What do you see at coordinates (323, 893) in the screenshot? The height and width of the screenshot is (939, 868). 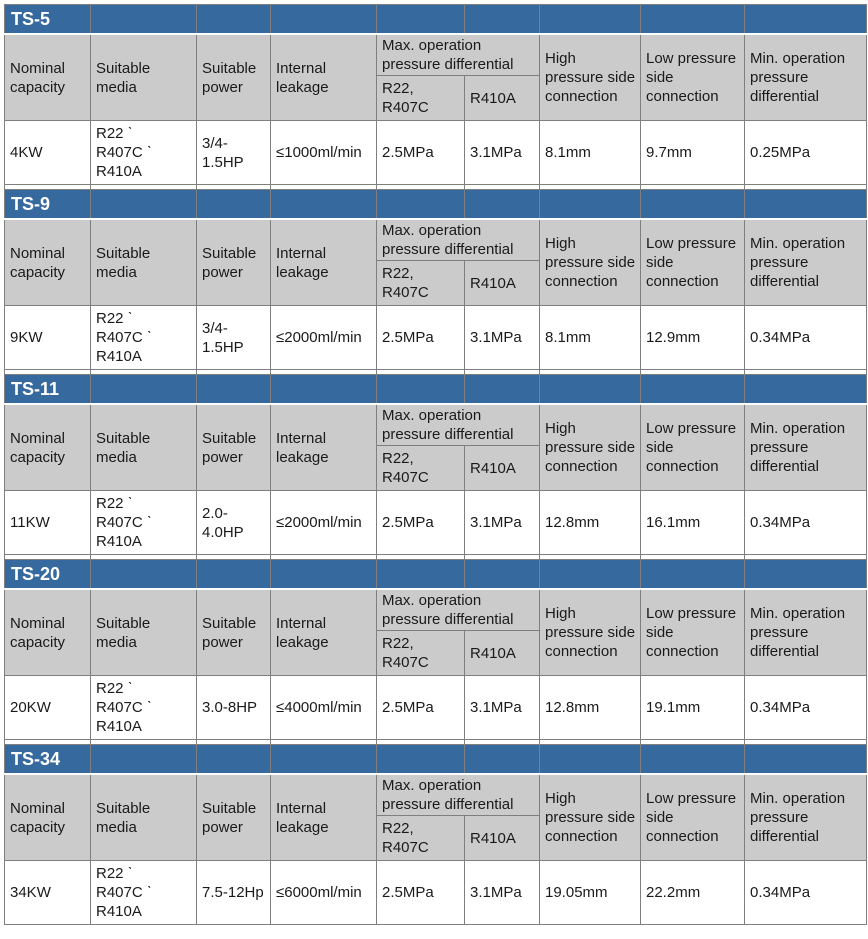 I see `cell-internal-leakage: ≤6000ml/min` at bounding box center [323, 893].